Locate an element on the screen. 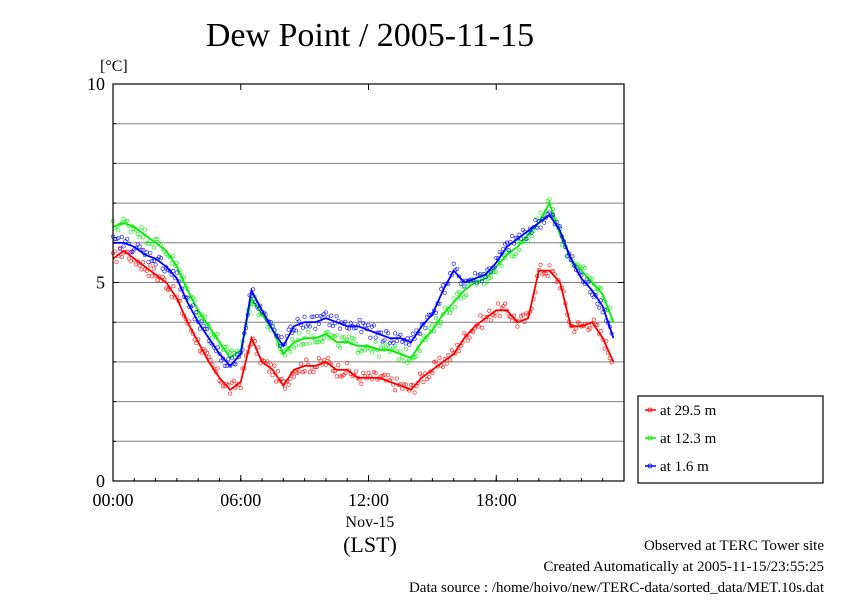 The height and width of the screenshot is (600, 842). legend-box is located at coordinates (730, 439).